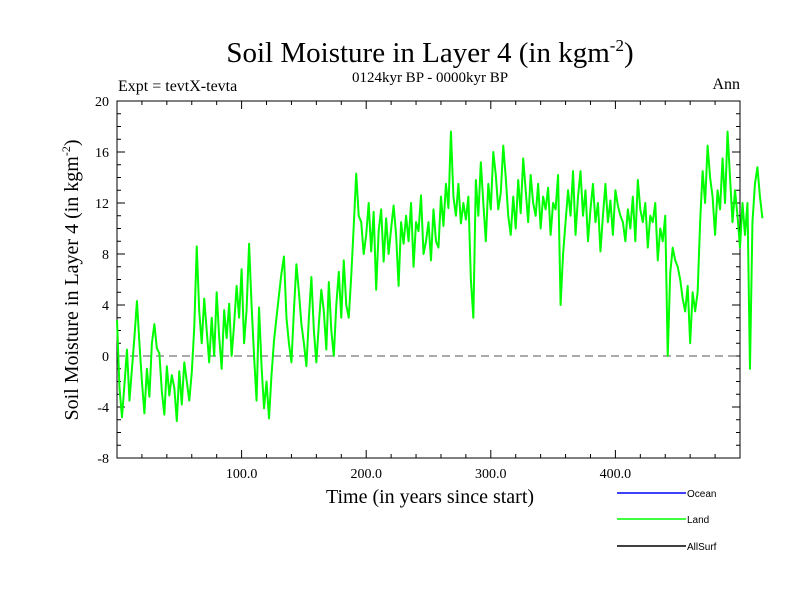  What do you see at coordinates (667, 521) in the screenshot?
I see `legend: Ocean Land AllSurf` at bounding box center [667, 521].